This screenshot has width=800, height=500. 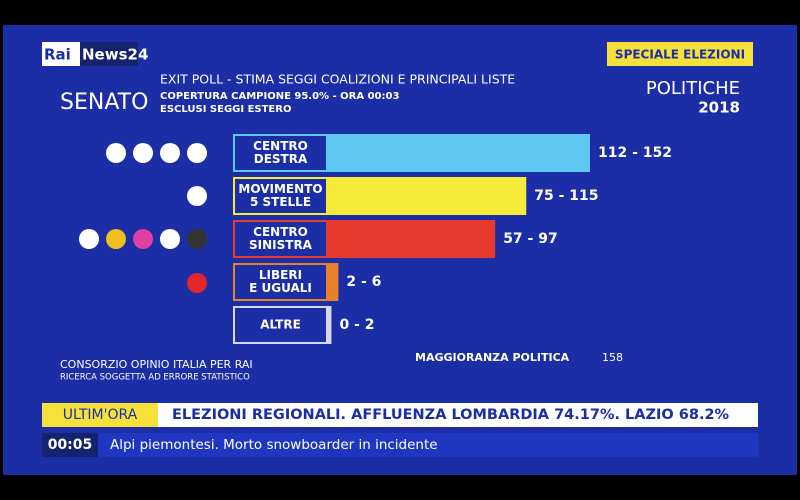 What do you see at coordinates (281, 159) in the screenshot?
I see `category-label: DESTRA` at bounding box center [281, 159].